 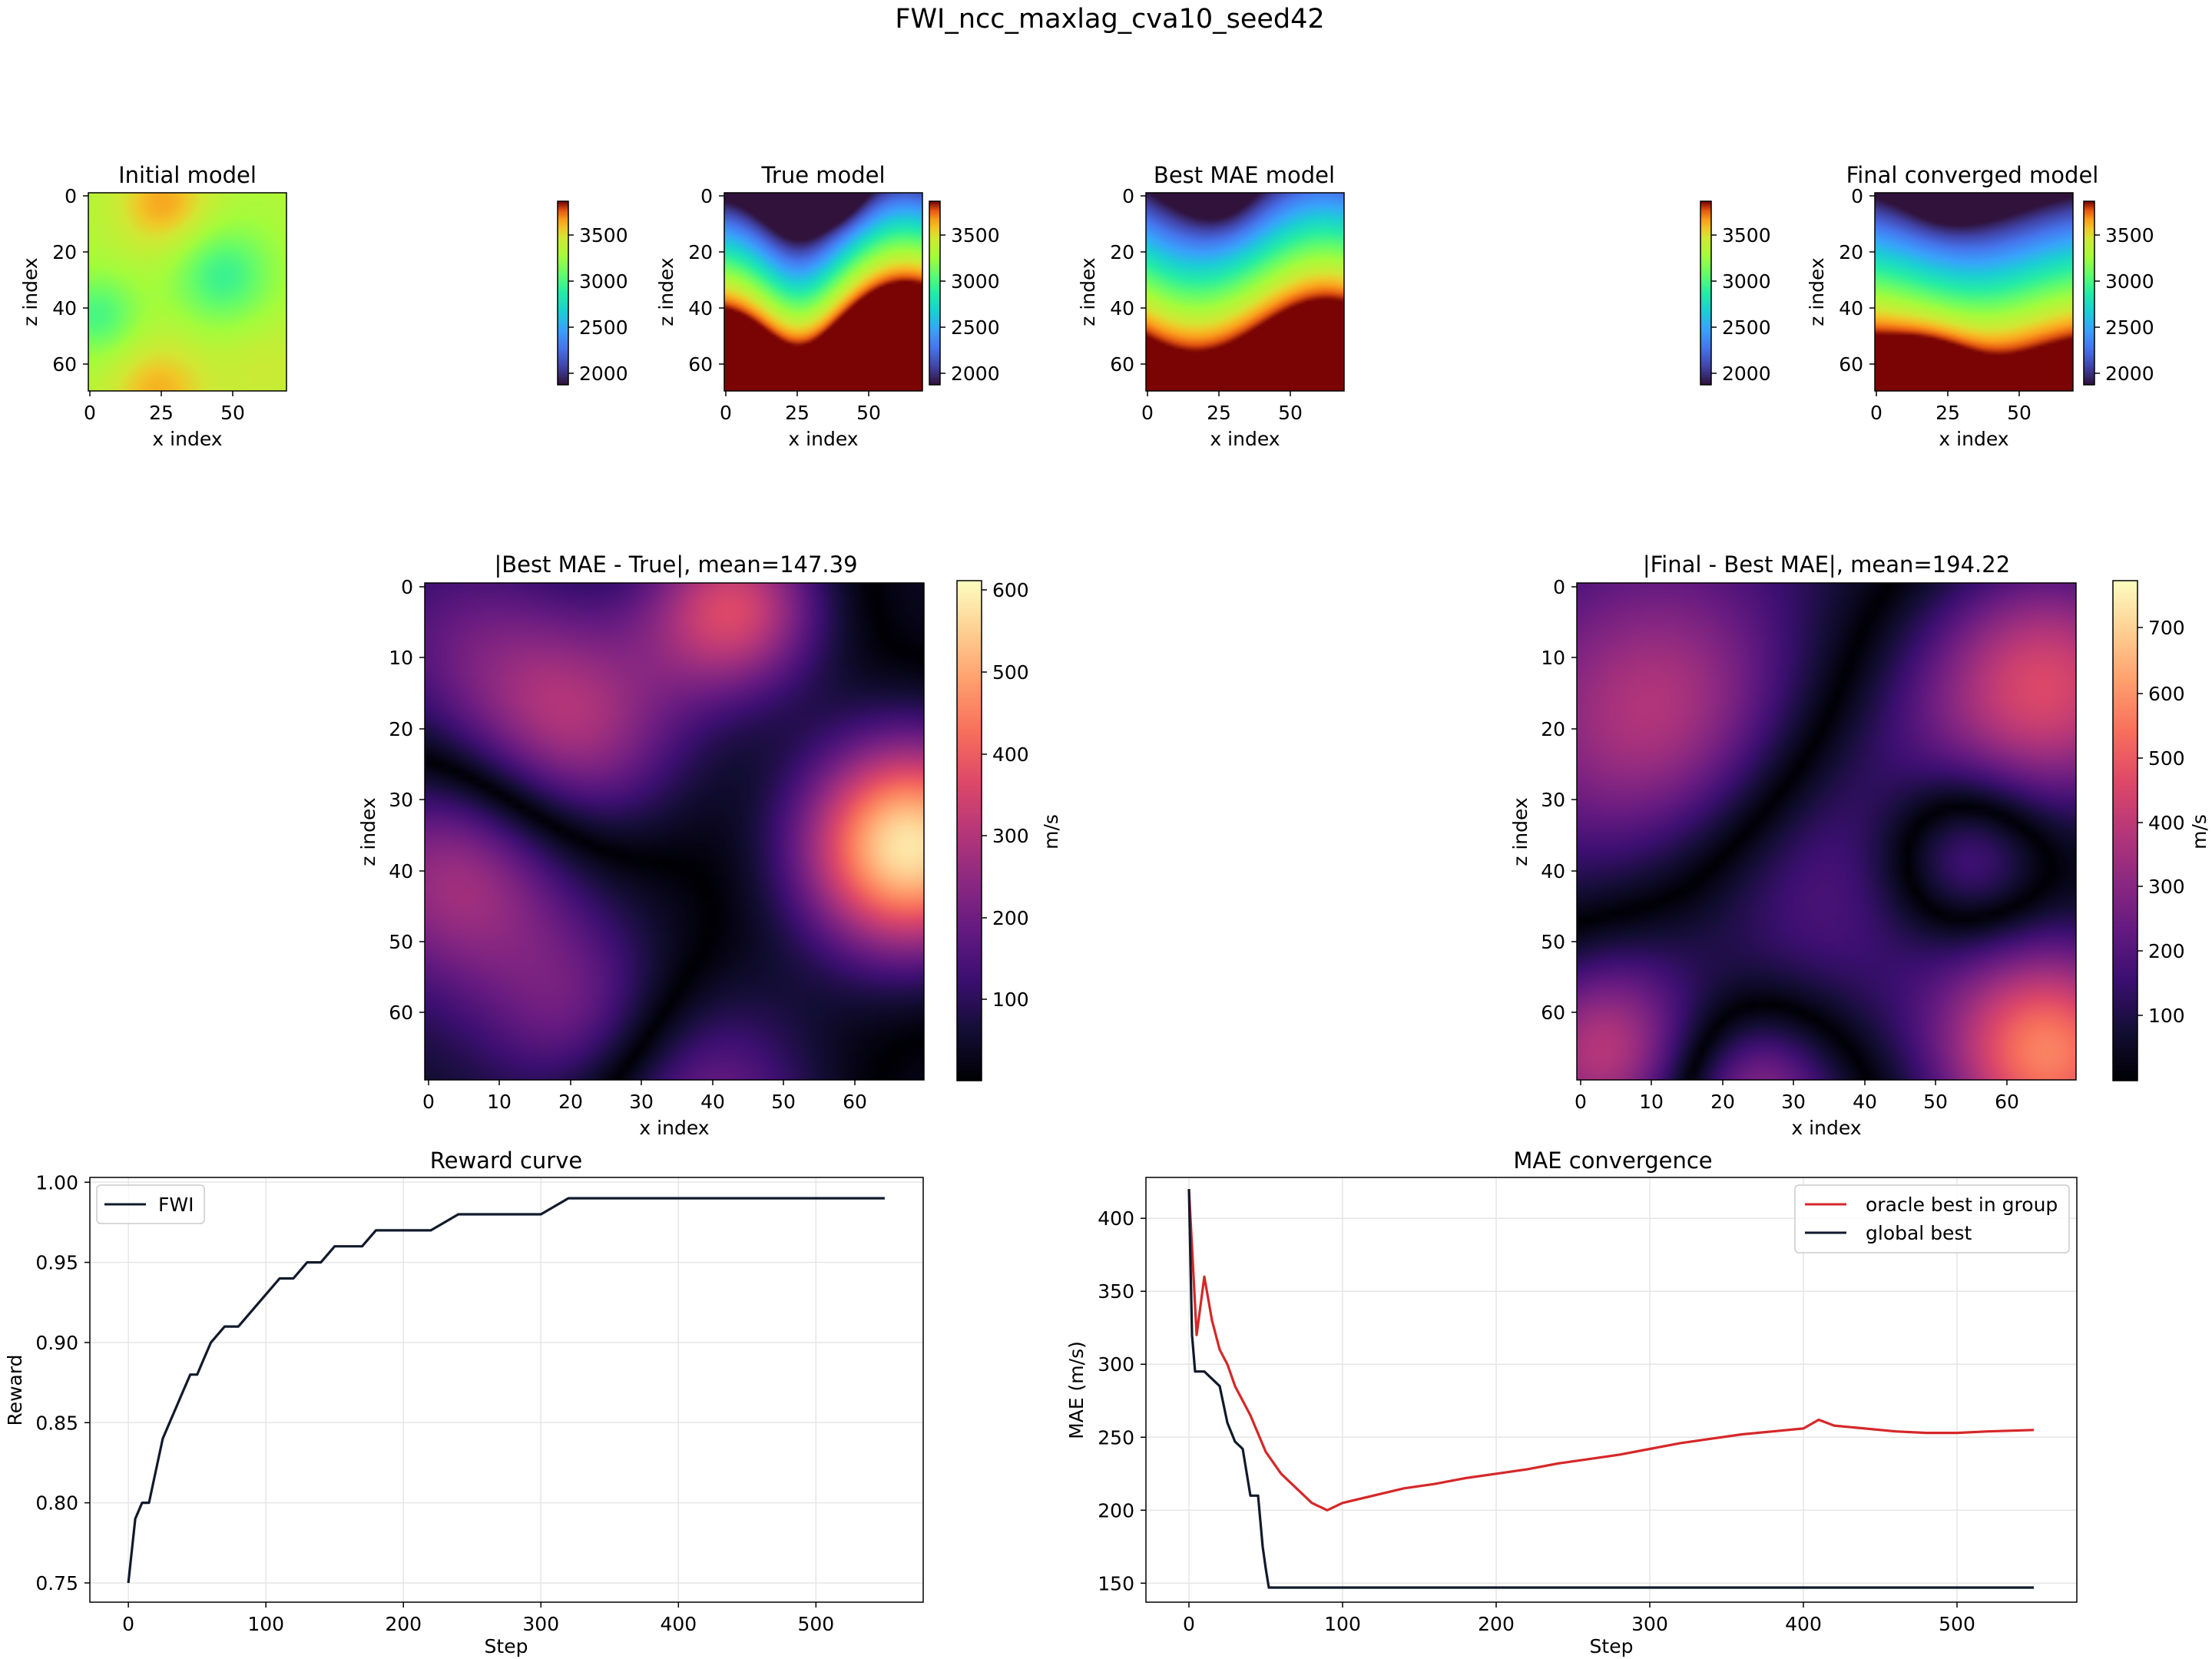 I want to click on ytick-label: 150, so click(x=1116, y=1583).